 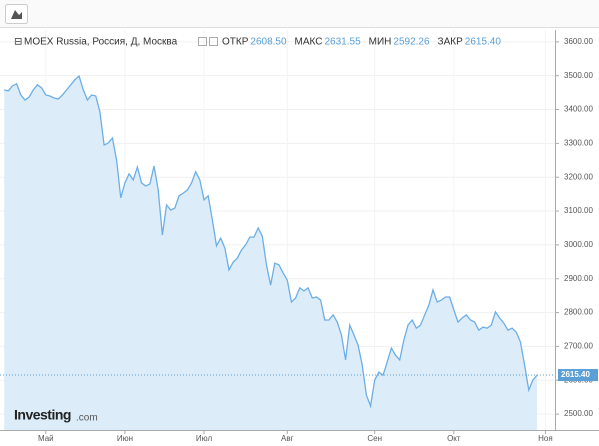 What do you see at coordinates (578, 109) in the screenshot?
I see `y-tick-label: 3400.00` at bounding box center [578, 109].